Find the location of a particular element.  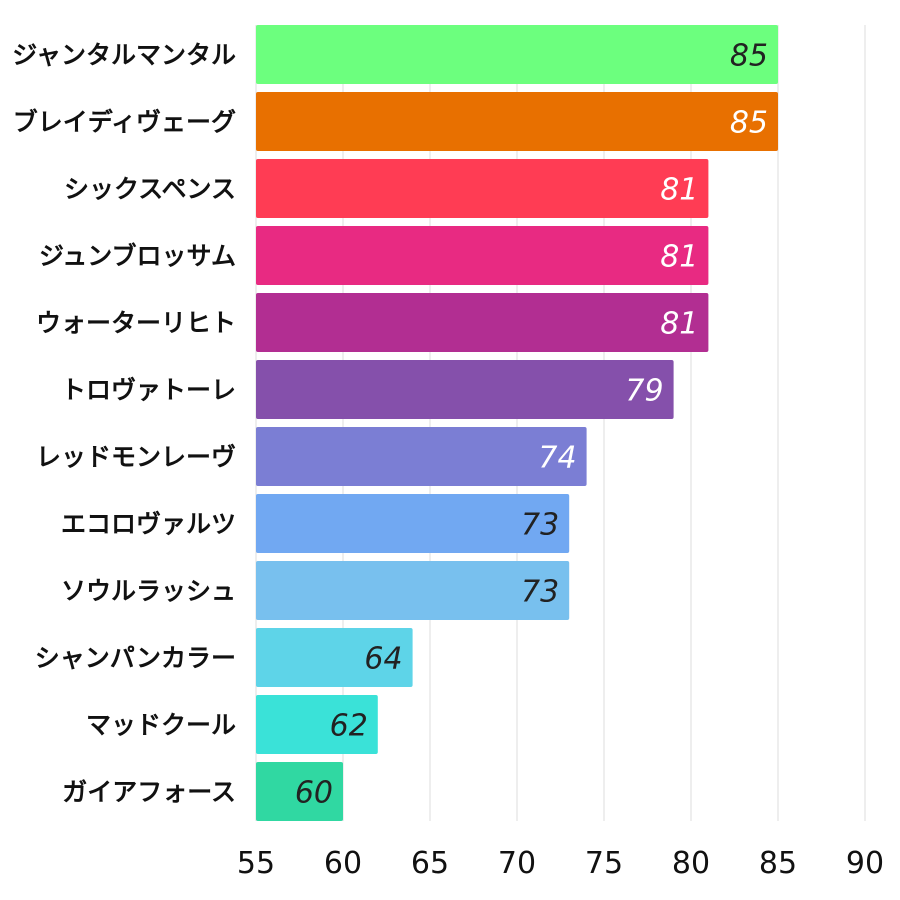

category-label-5: トロヴァトーレ is located at coordinates (148, 390).